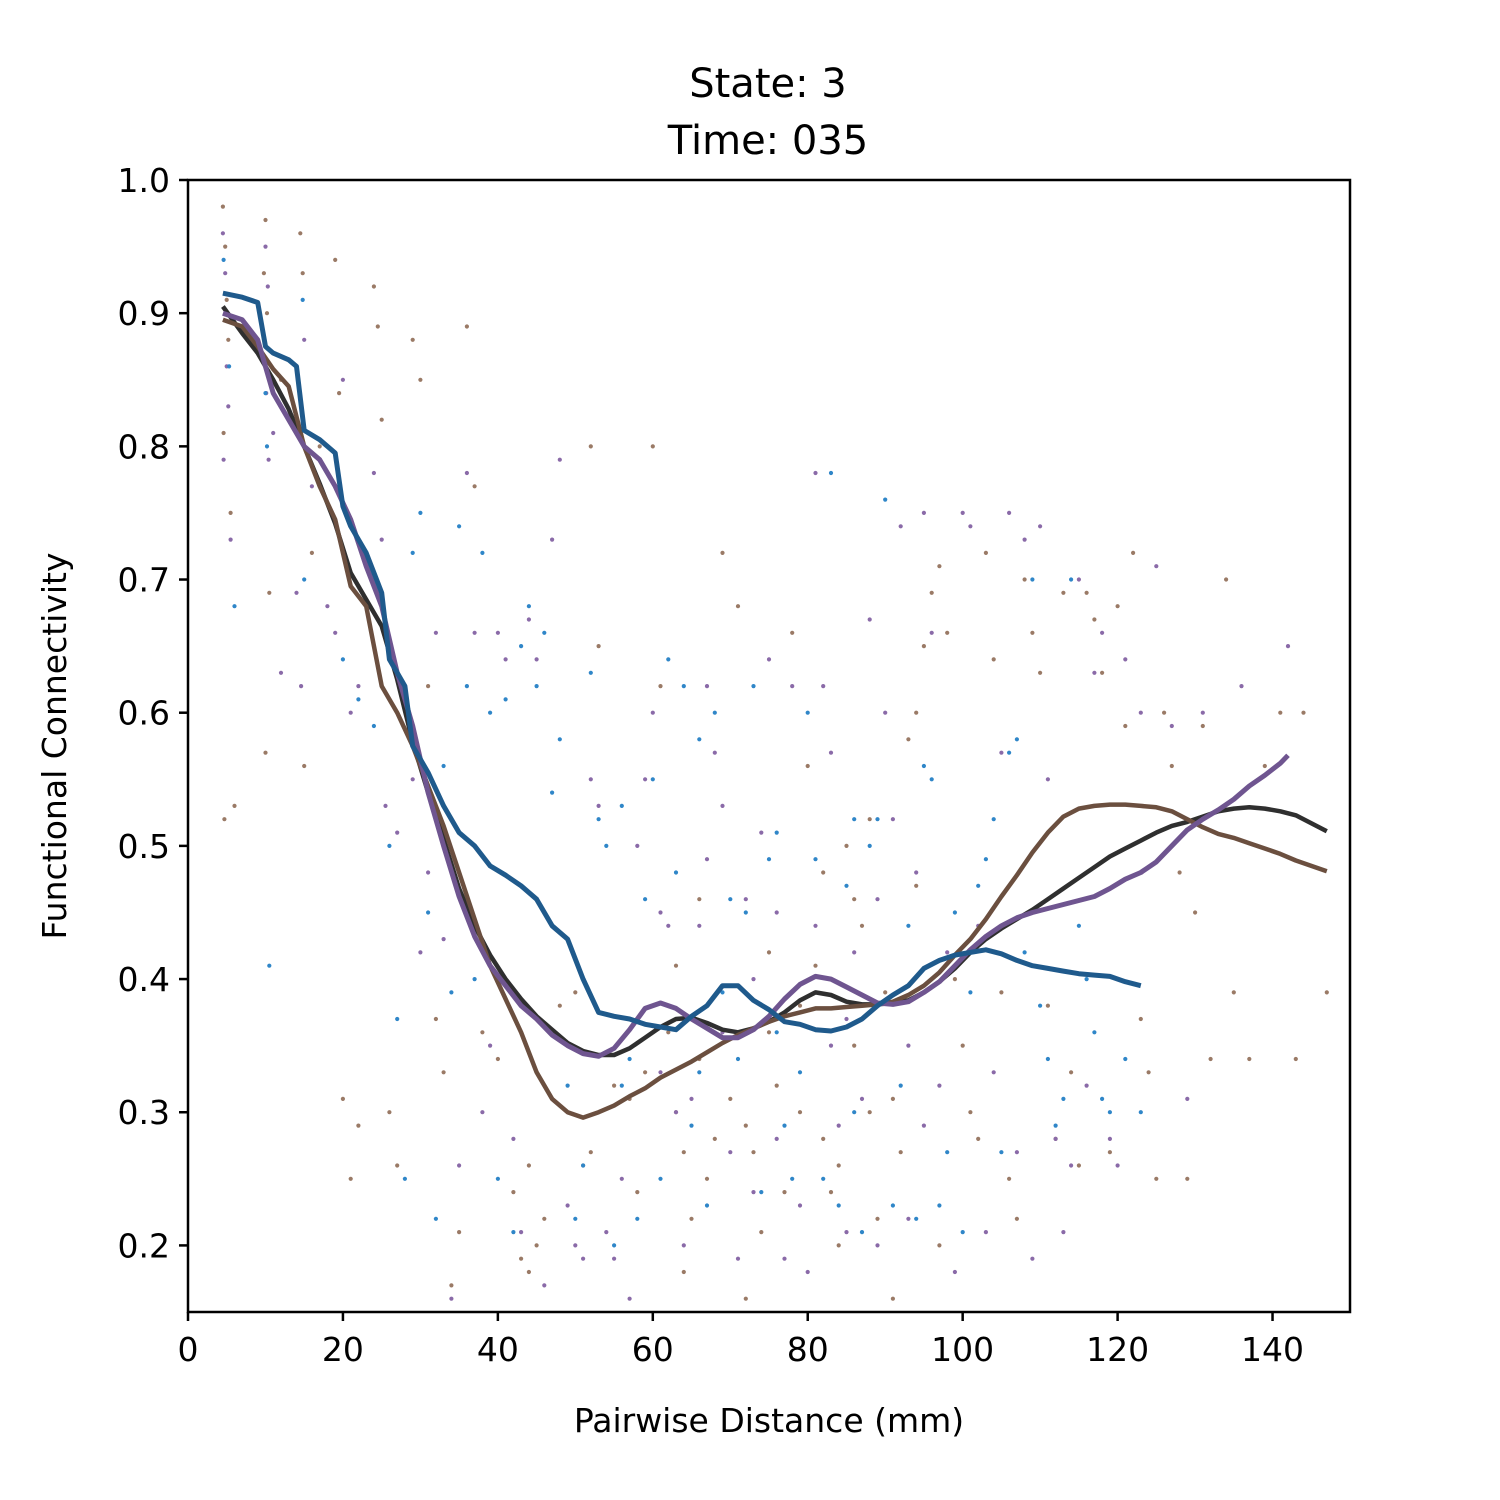 This screenshot has width=1500, height=1500. Describe the element at coordinates (188, 1349) in the screenshot. I see `x-tick-label: 0` at that location.